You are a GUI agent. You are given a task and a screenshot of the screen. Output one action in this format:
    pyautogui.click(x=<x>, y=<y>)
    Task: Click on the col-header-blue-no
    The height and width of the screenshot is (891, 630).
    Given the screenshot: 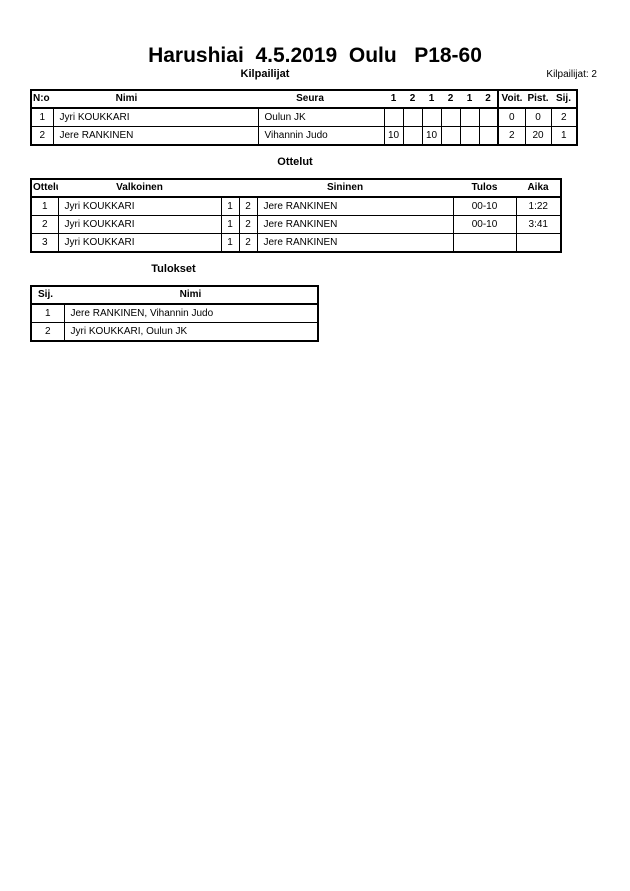 What is the action you would take?
    pyautogui.click(x=248, y=188)
    